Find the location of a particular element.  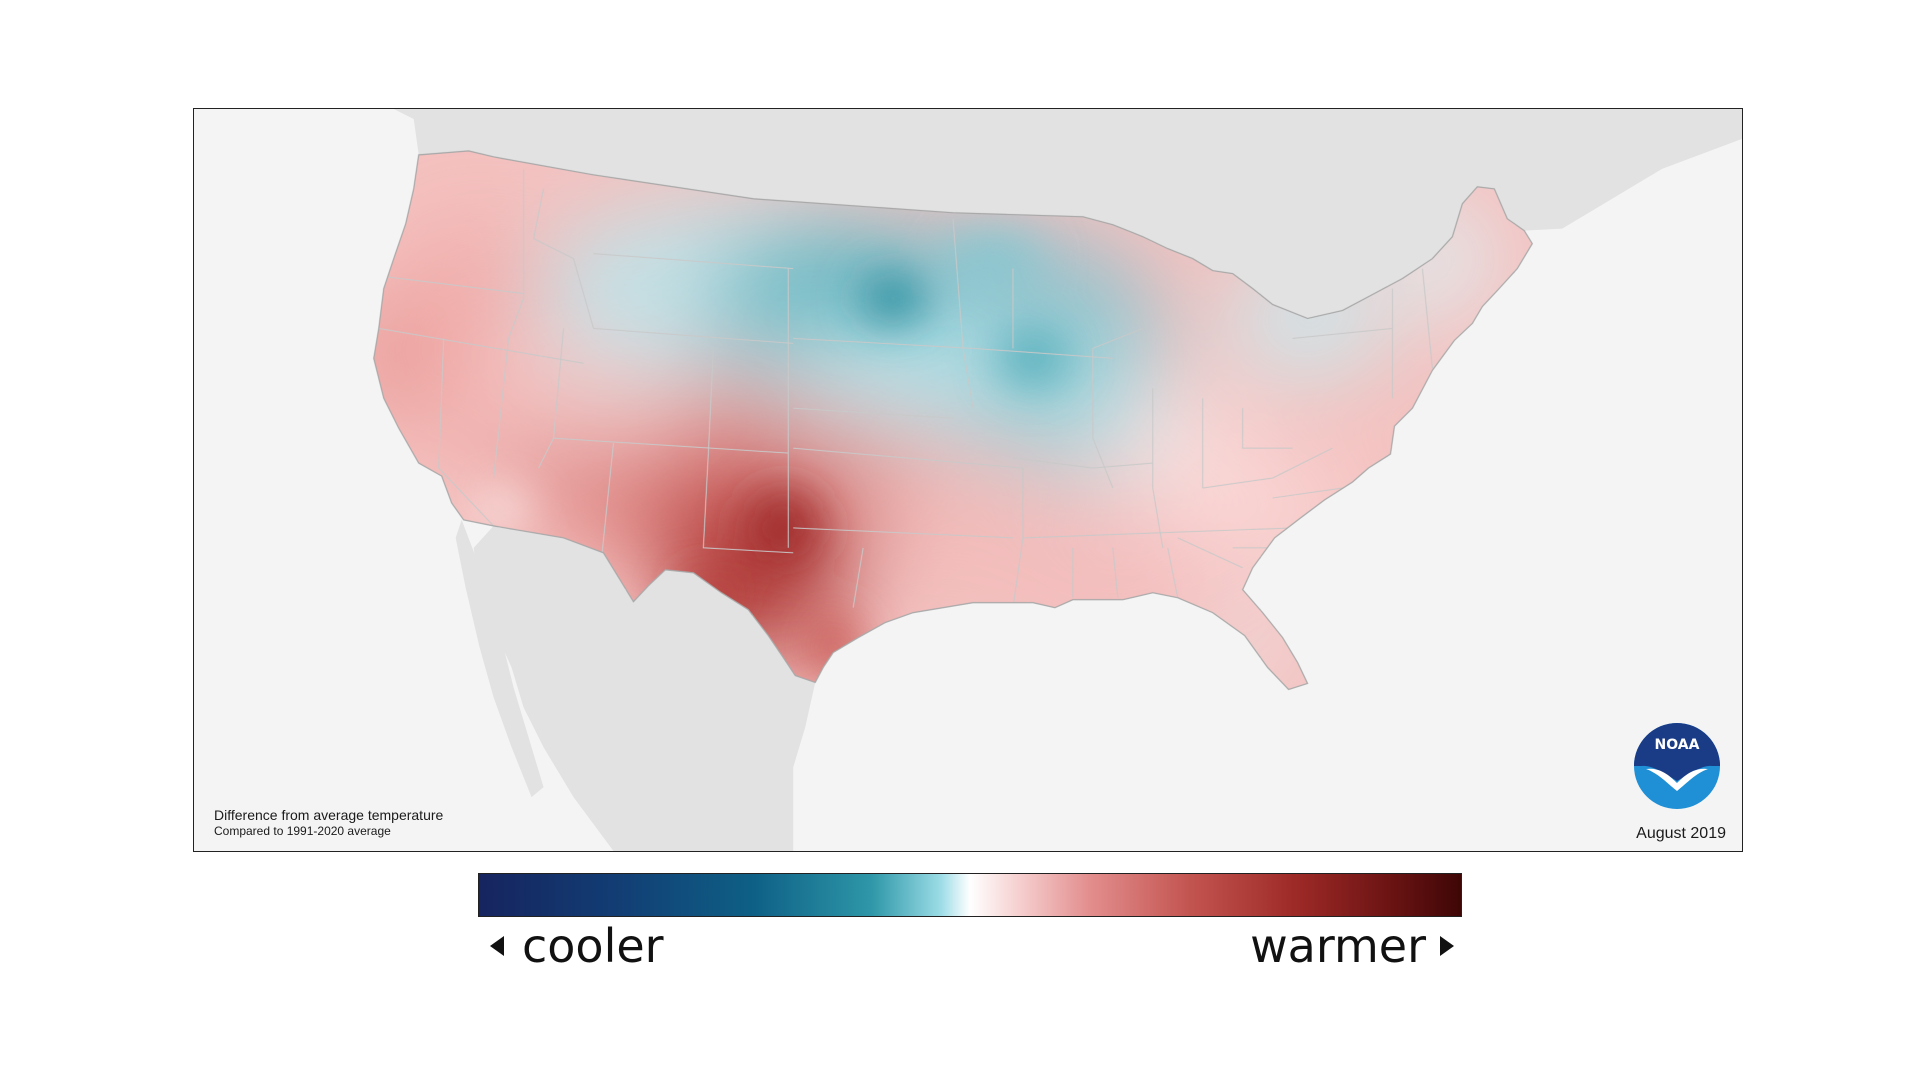

warmer-legend: warmer is located at coordinates (1352, 946).